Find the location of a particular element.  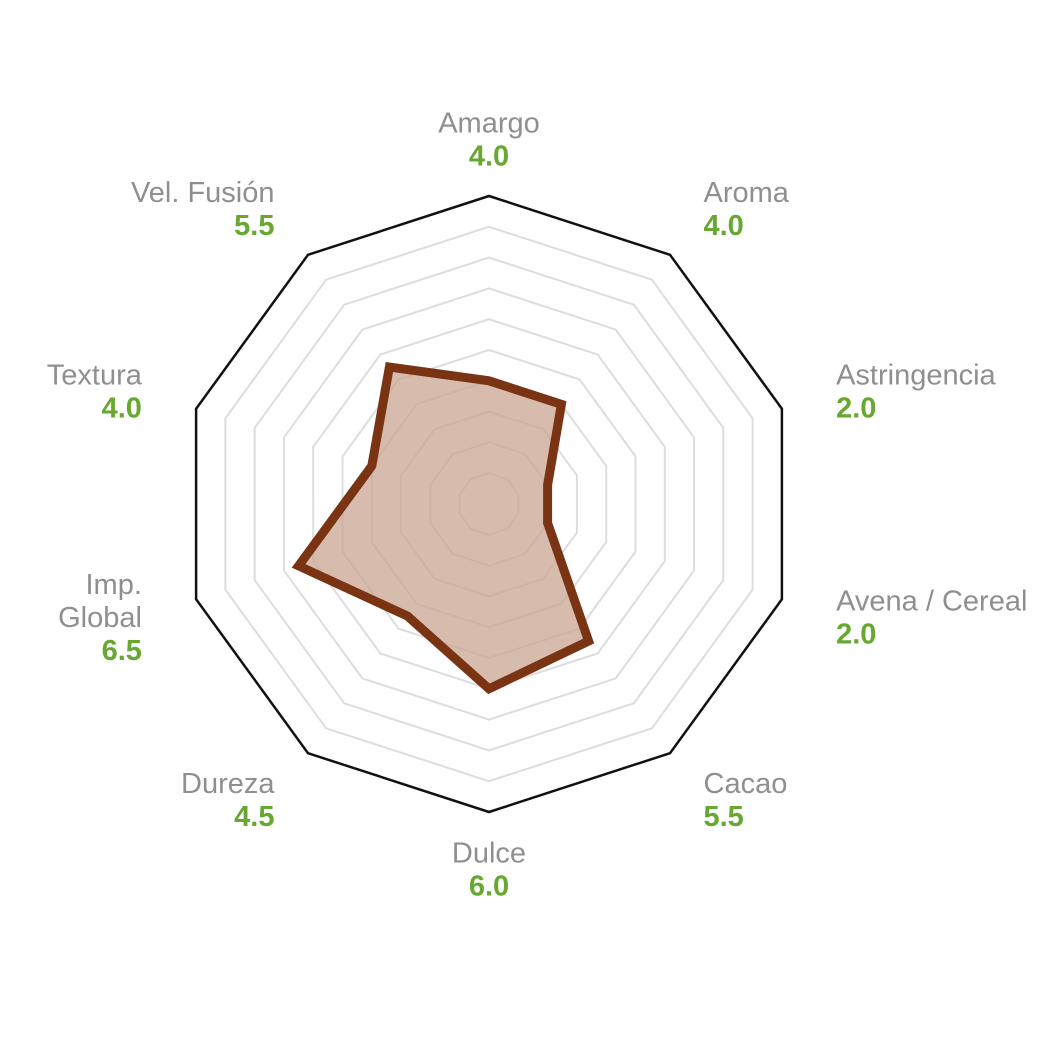

axis-label: Global is located at coordinates (100, 618).